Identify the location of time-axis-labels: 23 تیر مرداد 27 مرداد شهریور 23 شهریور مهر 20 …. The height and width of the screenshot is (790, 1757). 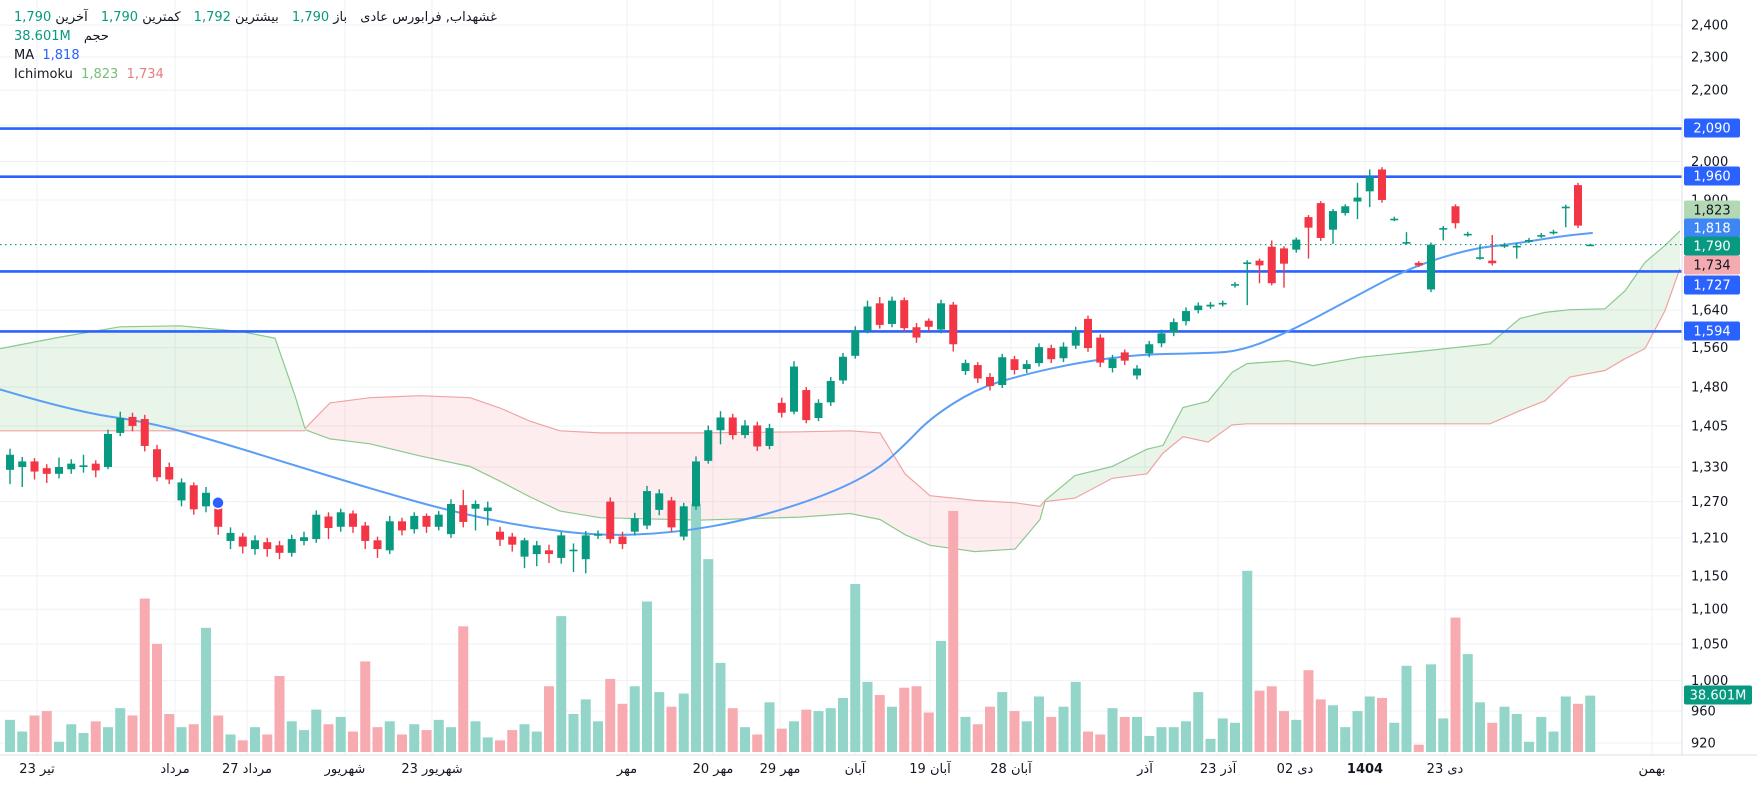
(842, 768).